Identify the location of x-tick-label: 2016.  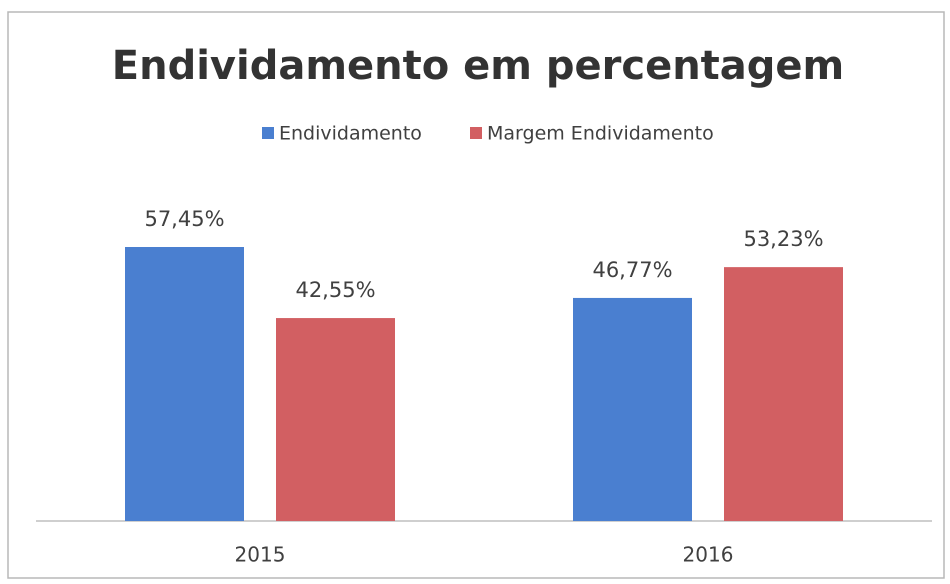
(708, 555).